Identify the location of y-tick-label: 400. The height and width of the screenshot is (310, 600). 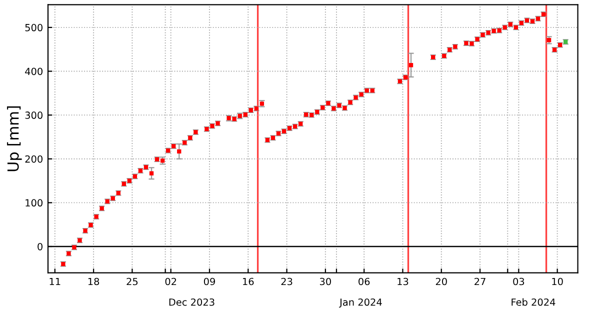
(33, 72).